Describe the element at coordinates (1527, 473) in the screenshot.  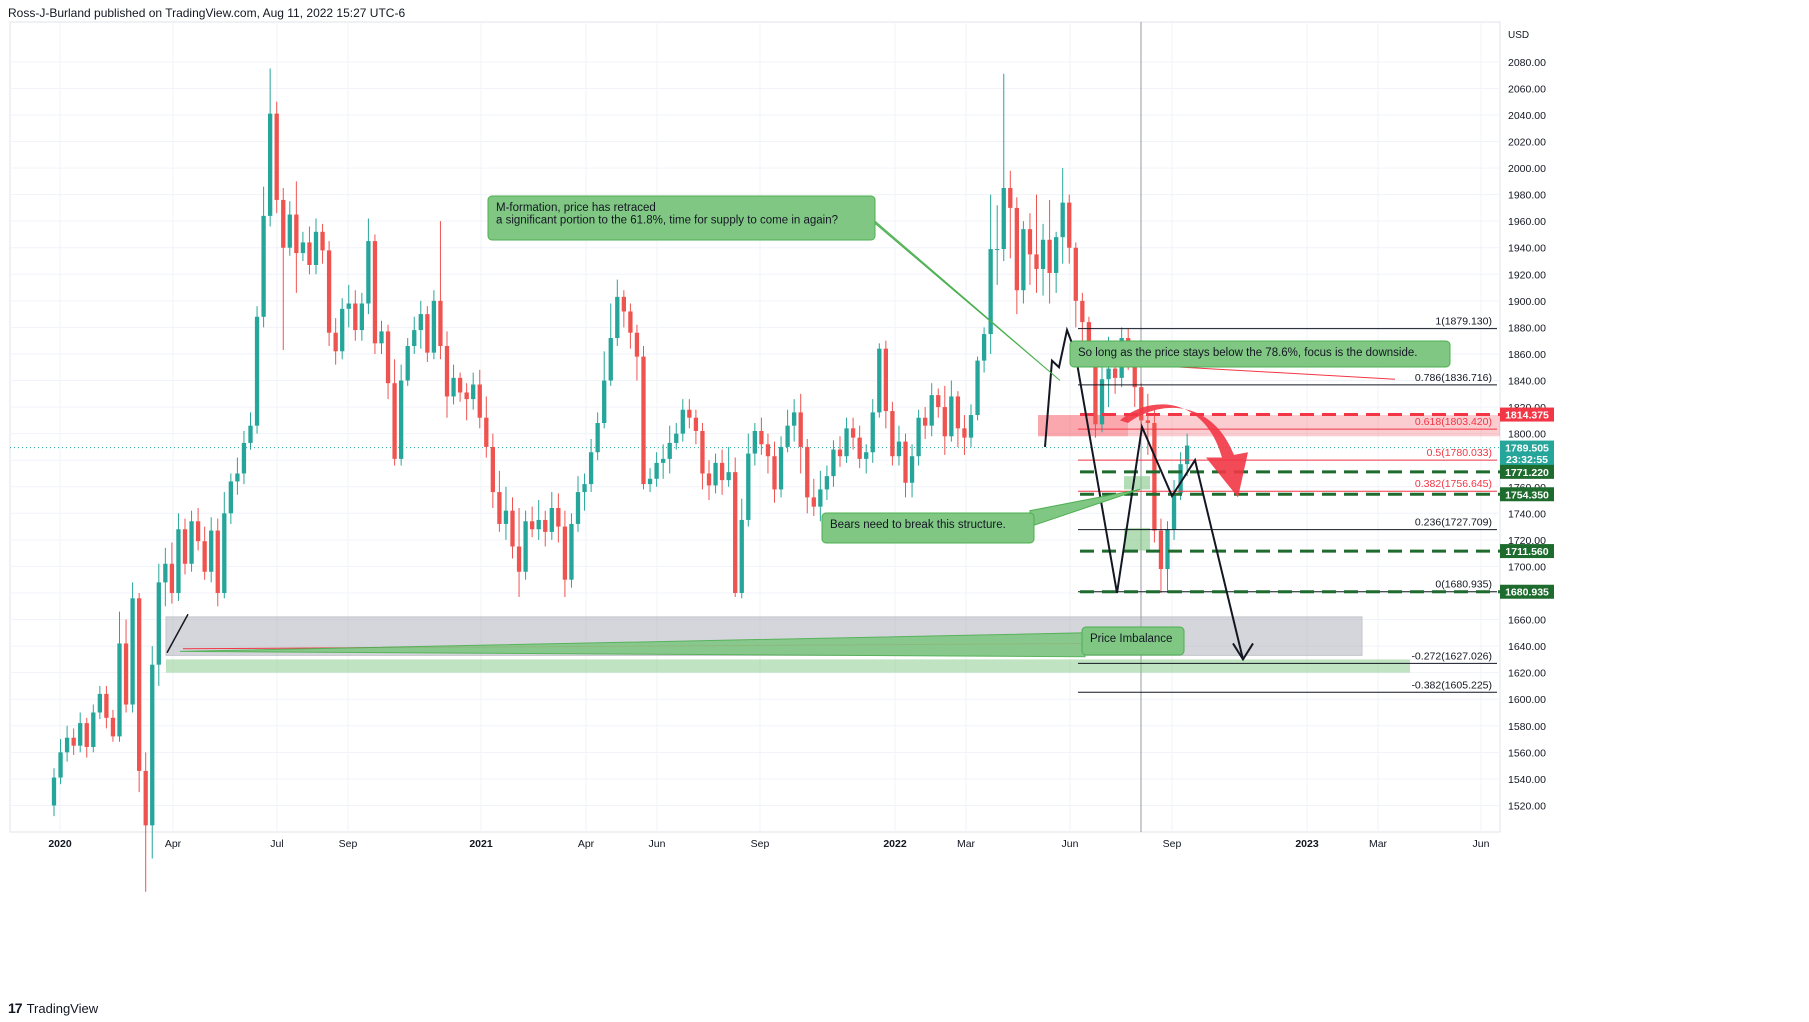
I see `price-tag-label: 1771.220` at that location.